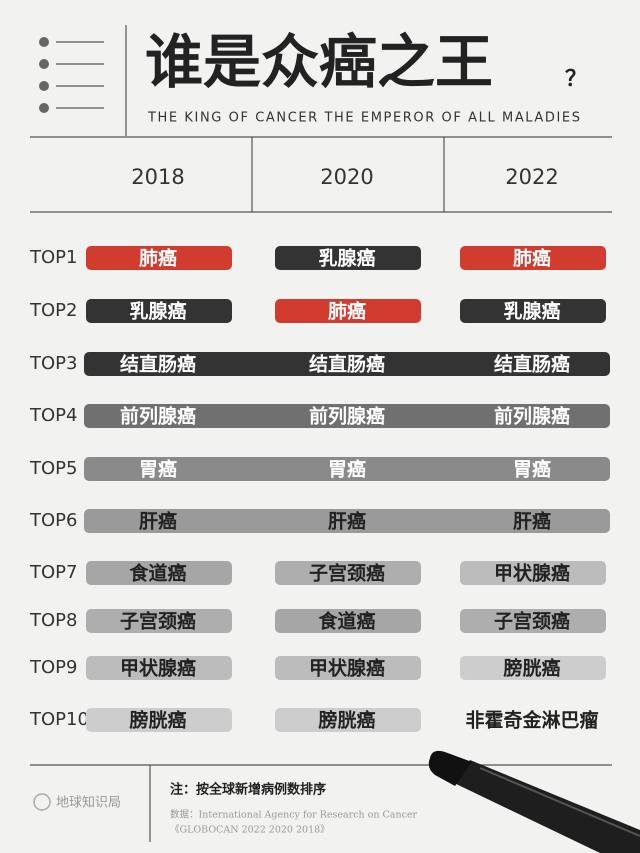  What do you see at coordinates (88, 803) in the screenshot?
I see `logo: 地球知识局` at bounding box center [88, 803].